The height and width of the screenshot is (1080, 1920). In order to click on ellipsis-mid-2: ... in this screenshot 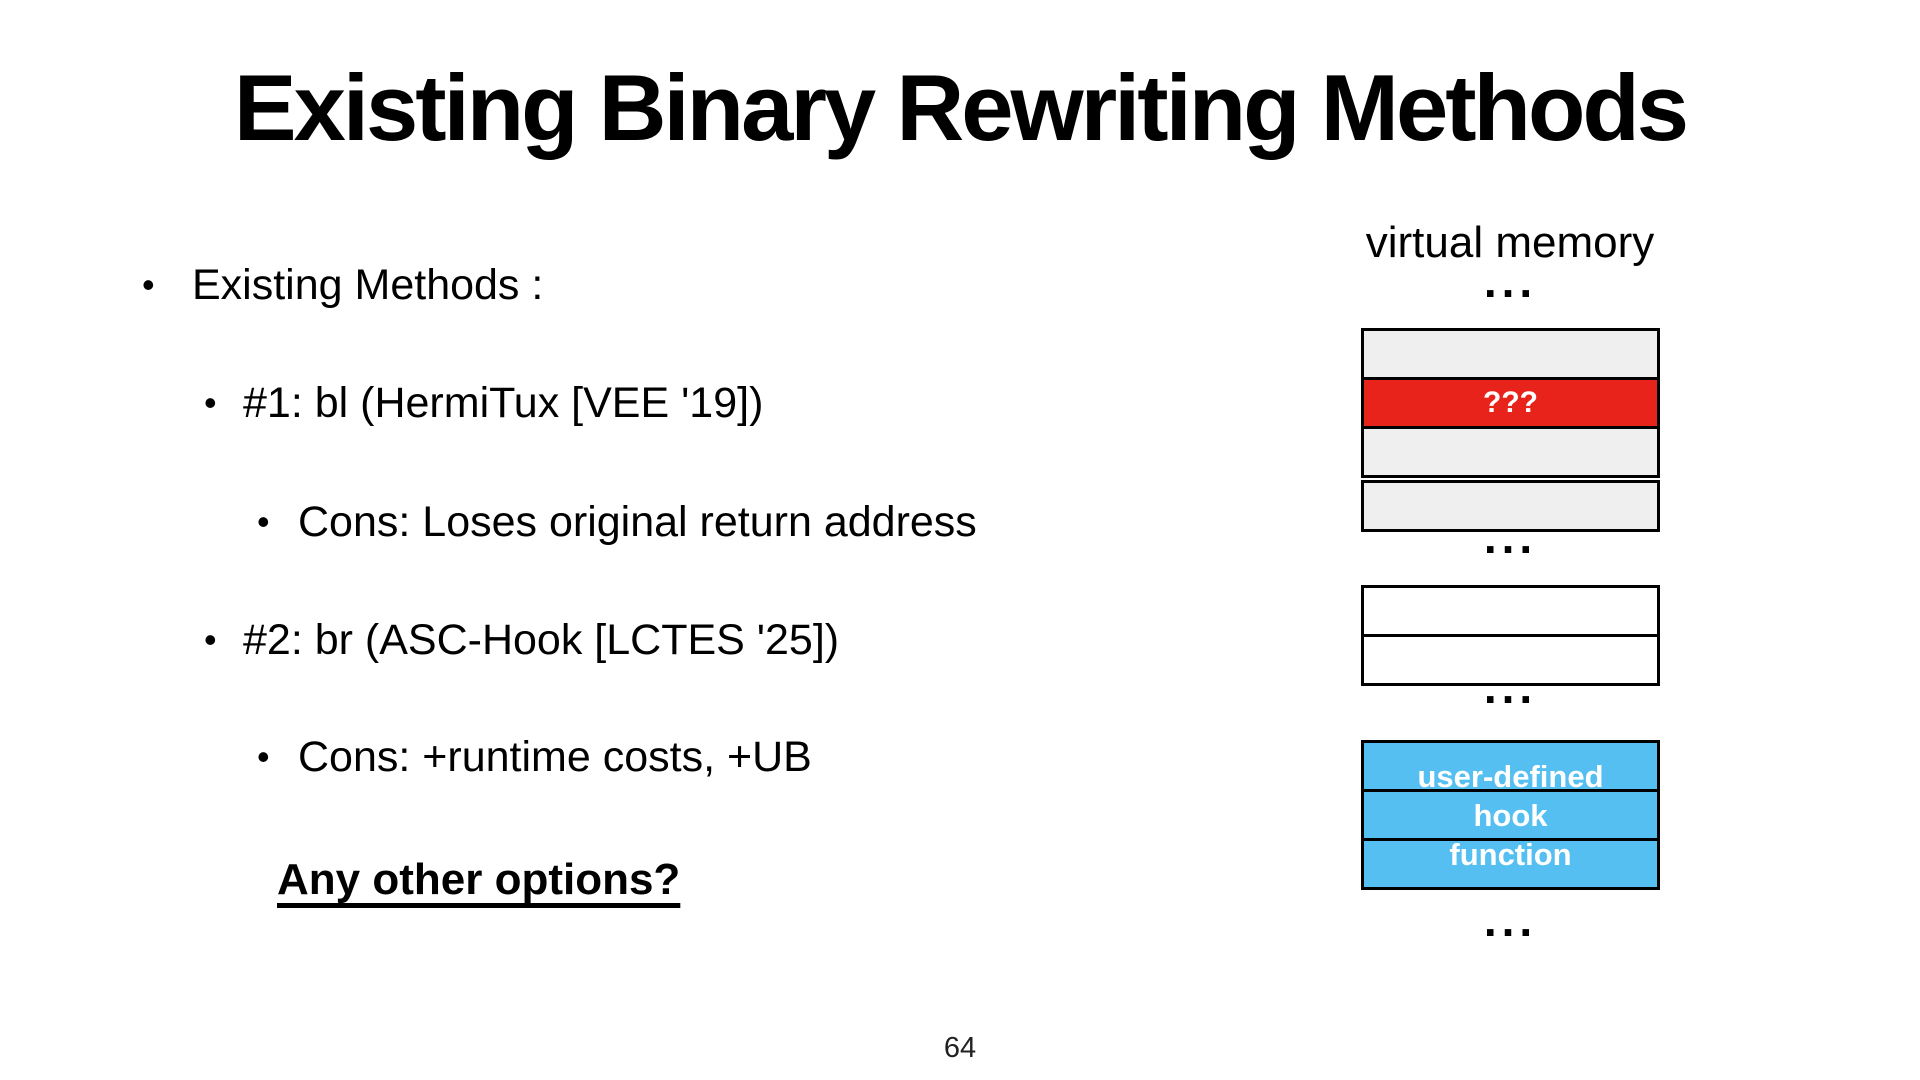, I will do `click(1510, 687)`.